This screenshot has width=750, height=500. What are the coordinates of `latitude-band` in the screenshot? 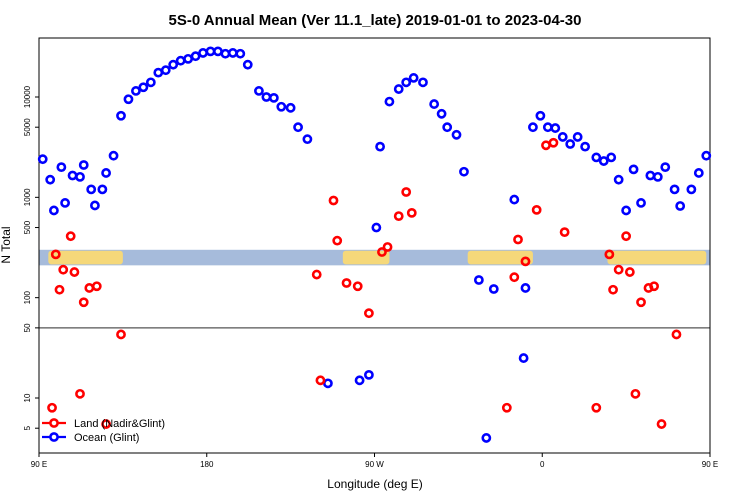 It's located at (374, 257).